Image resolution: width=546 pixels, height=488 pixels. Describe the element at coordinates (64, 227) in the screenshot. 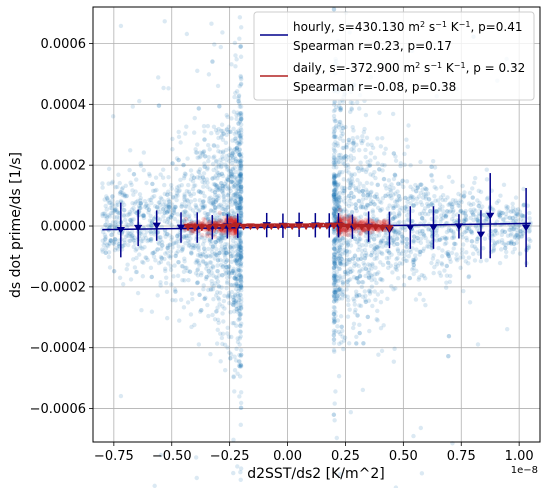

I see `y-tick-label: 0.0000` at that location.